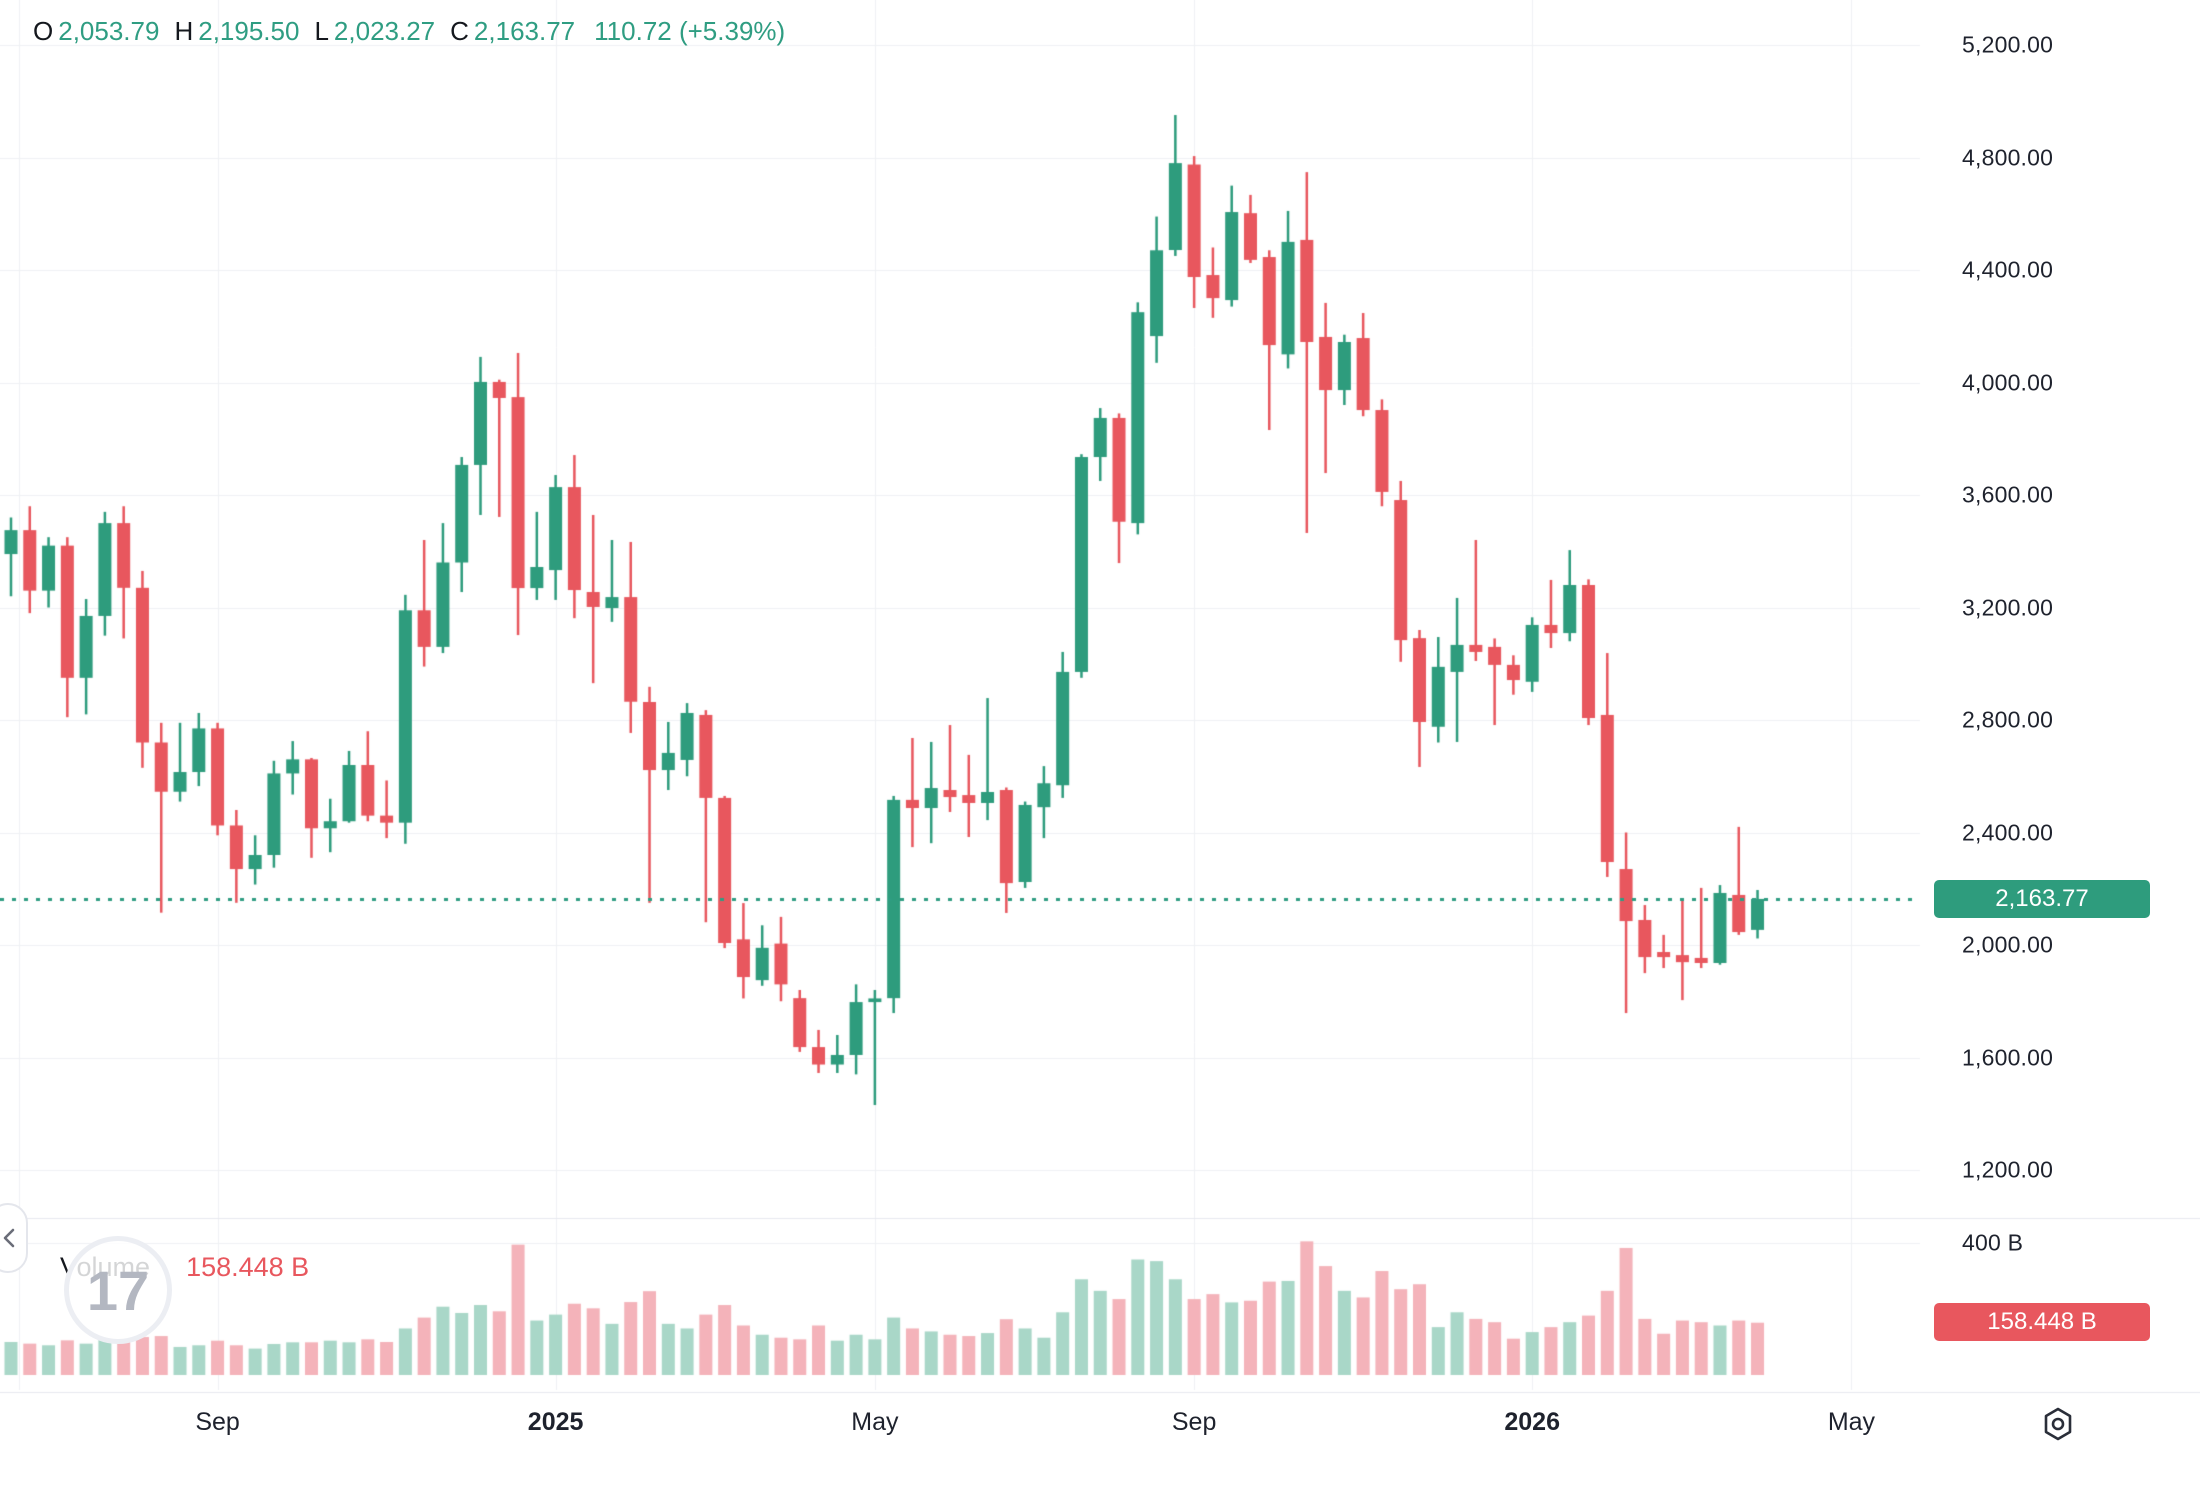 The image size is (2200, 1510). I want to click on legend-open: O 2,053.79, so click(96, 31).